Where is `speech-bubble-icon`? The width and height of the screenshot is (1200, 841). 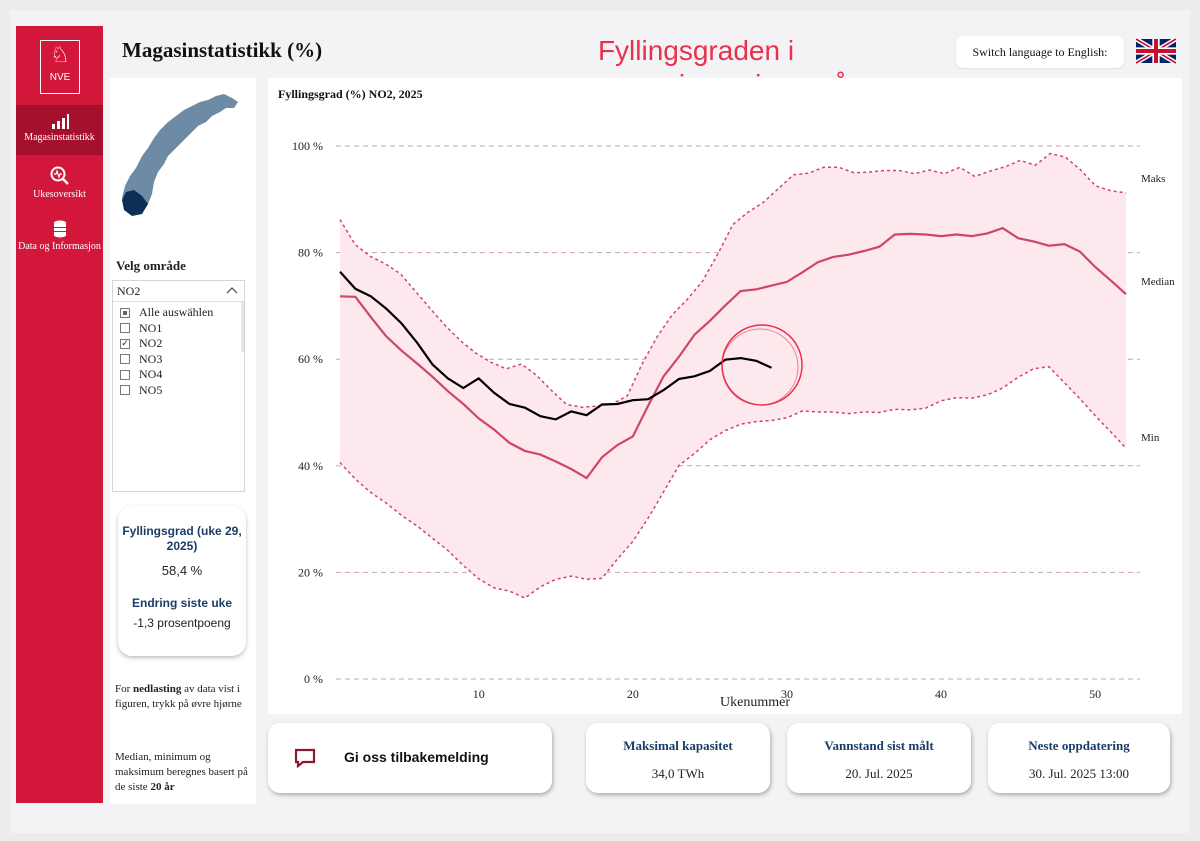 speech-bubble-icon is located at coordinates (305, 758).